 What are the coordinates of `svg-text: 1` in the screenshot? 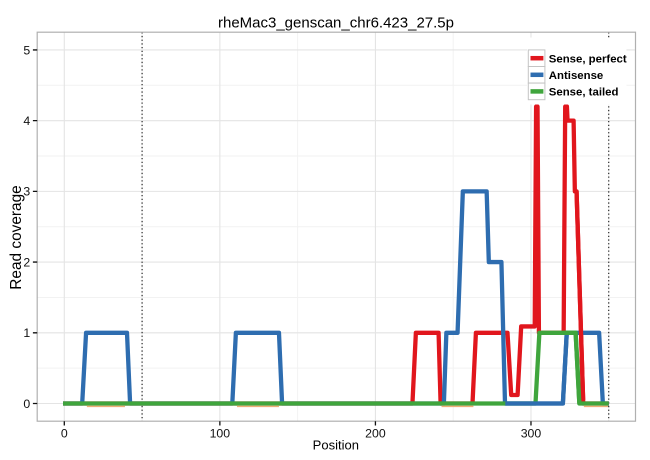 It's located at (26, 333).